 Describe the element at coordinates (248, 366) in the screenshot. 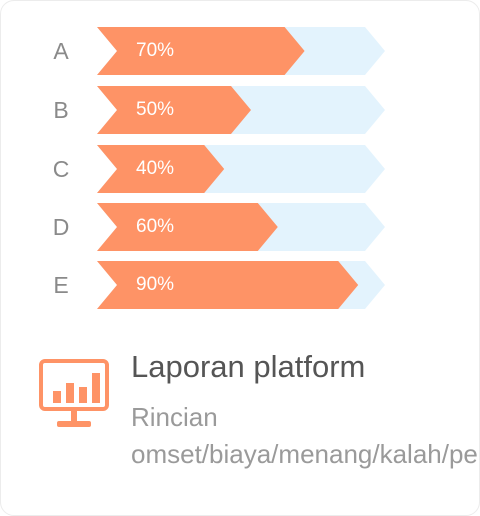

I see `info-title: Laporan platform` at that location.